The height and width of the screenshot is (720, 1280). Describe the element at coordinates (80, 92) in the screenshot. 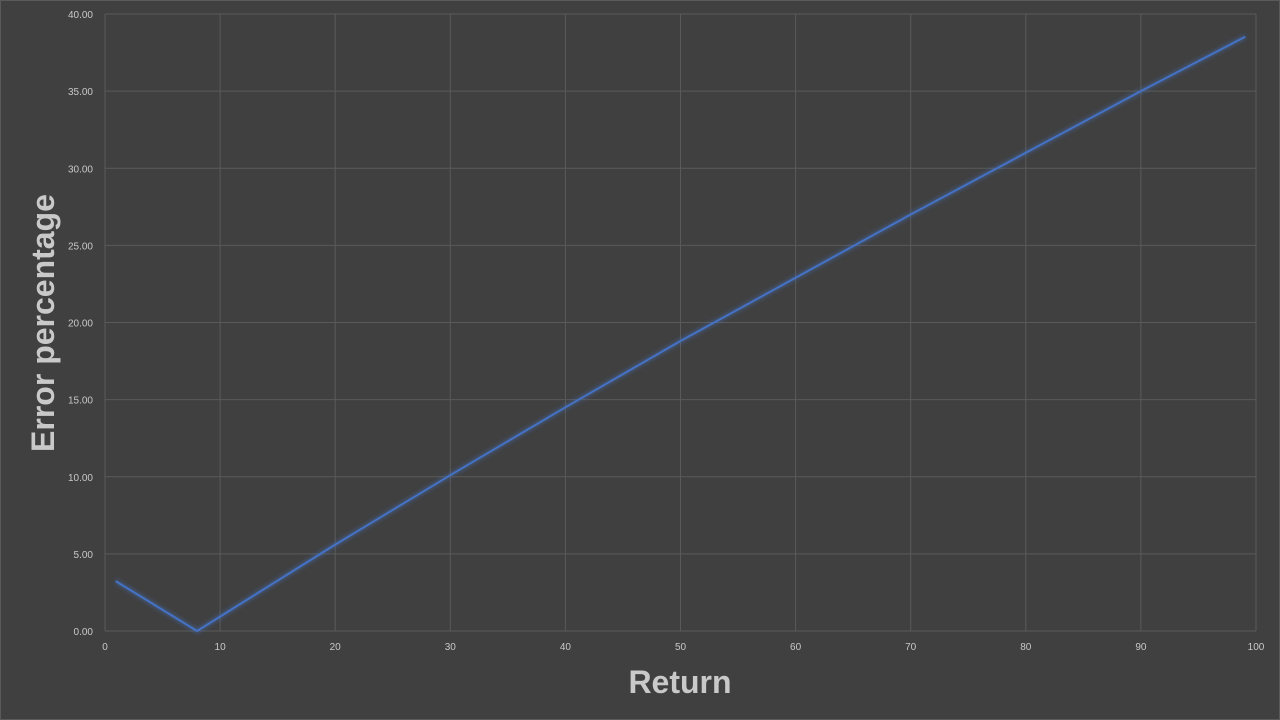

I see `y-tick-label: 35.00` at that location.